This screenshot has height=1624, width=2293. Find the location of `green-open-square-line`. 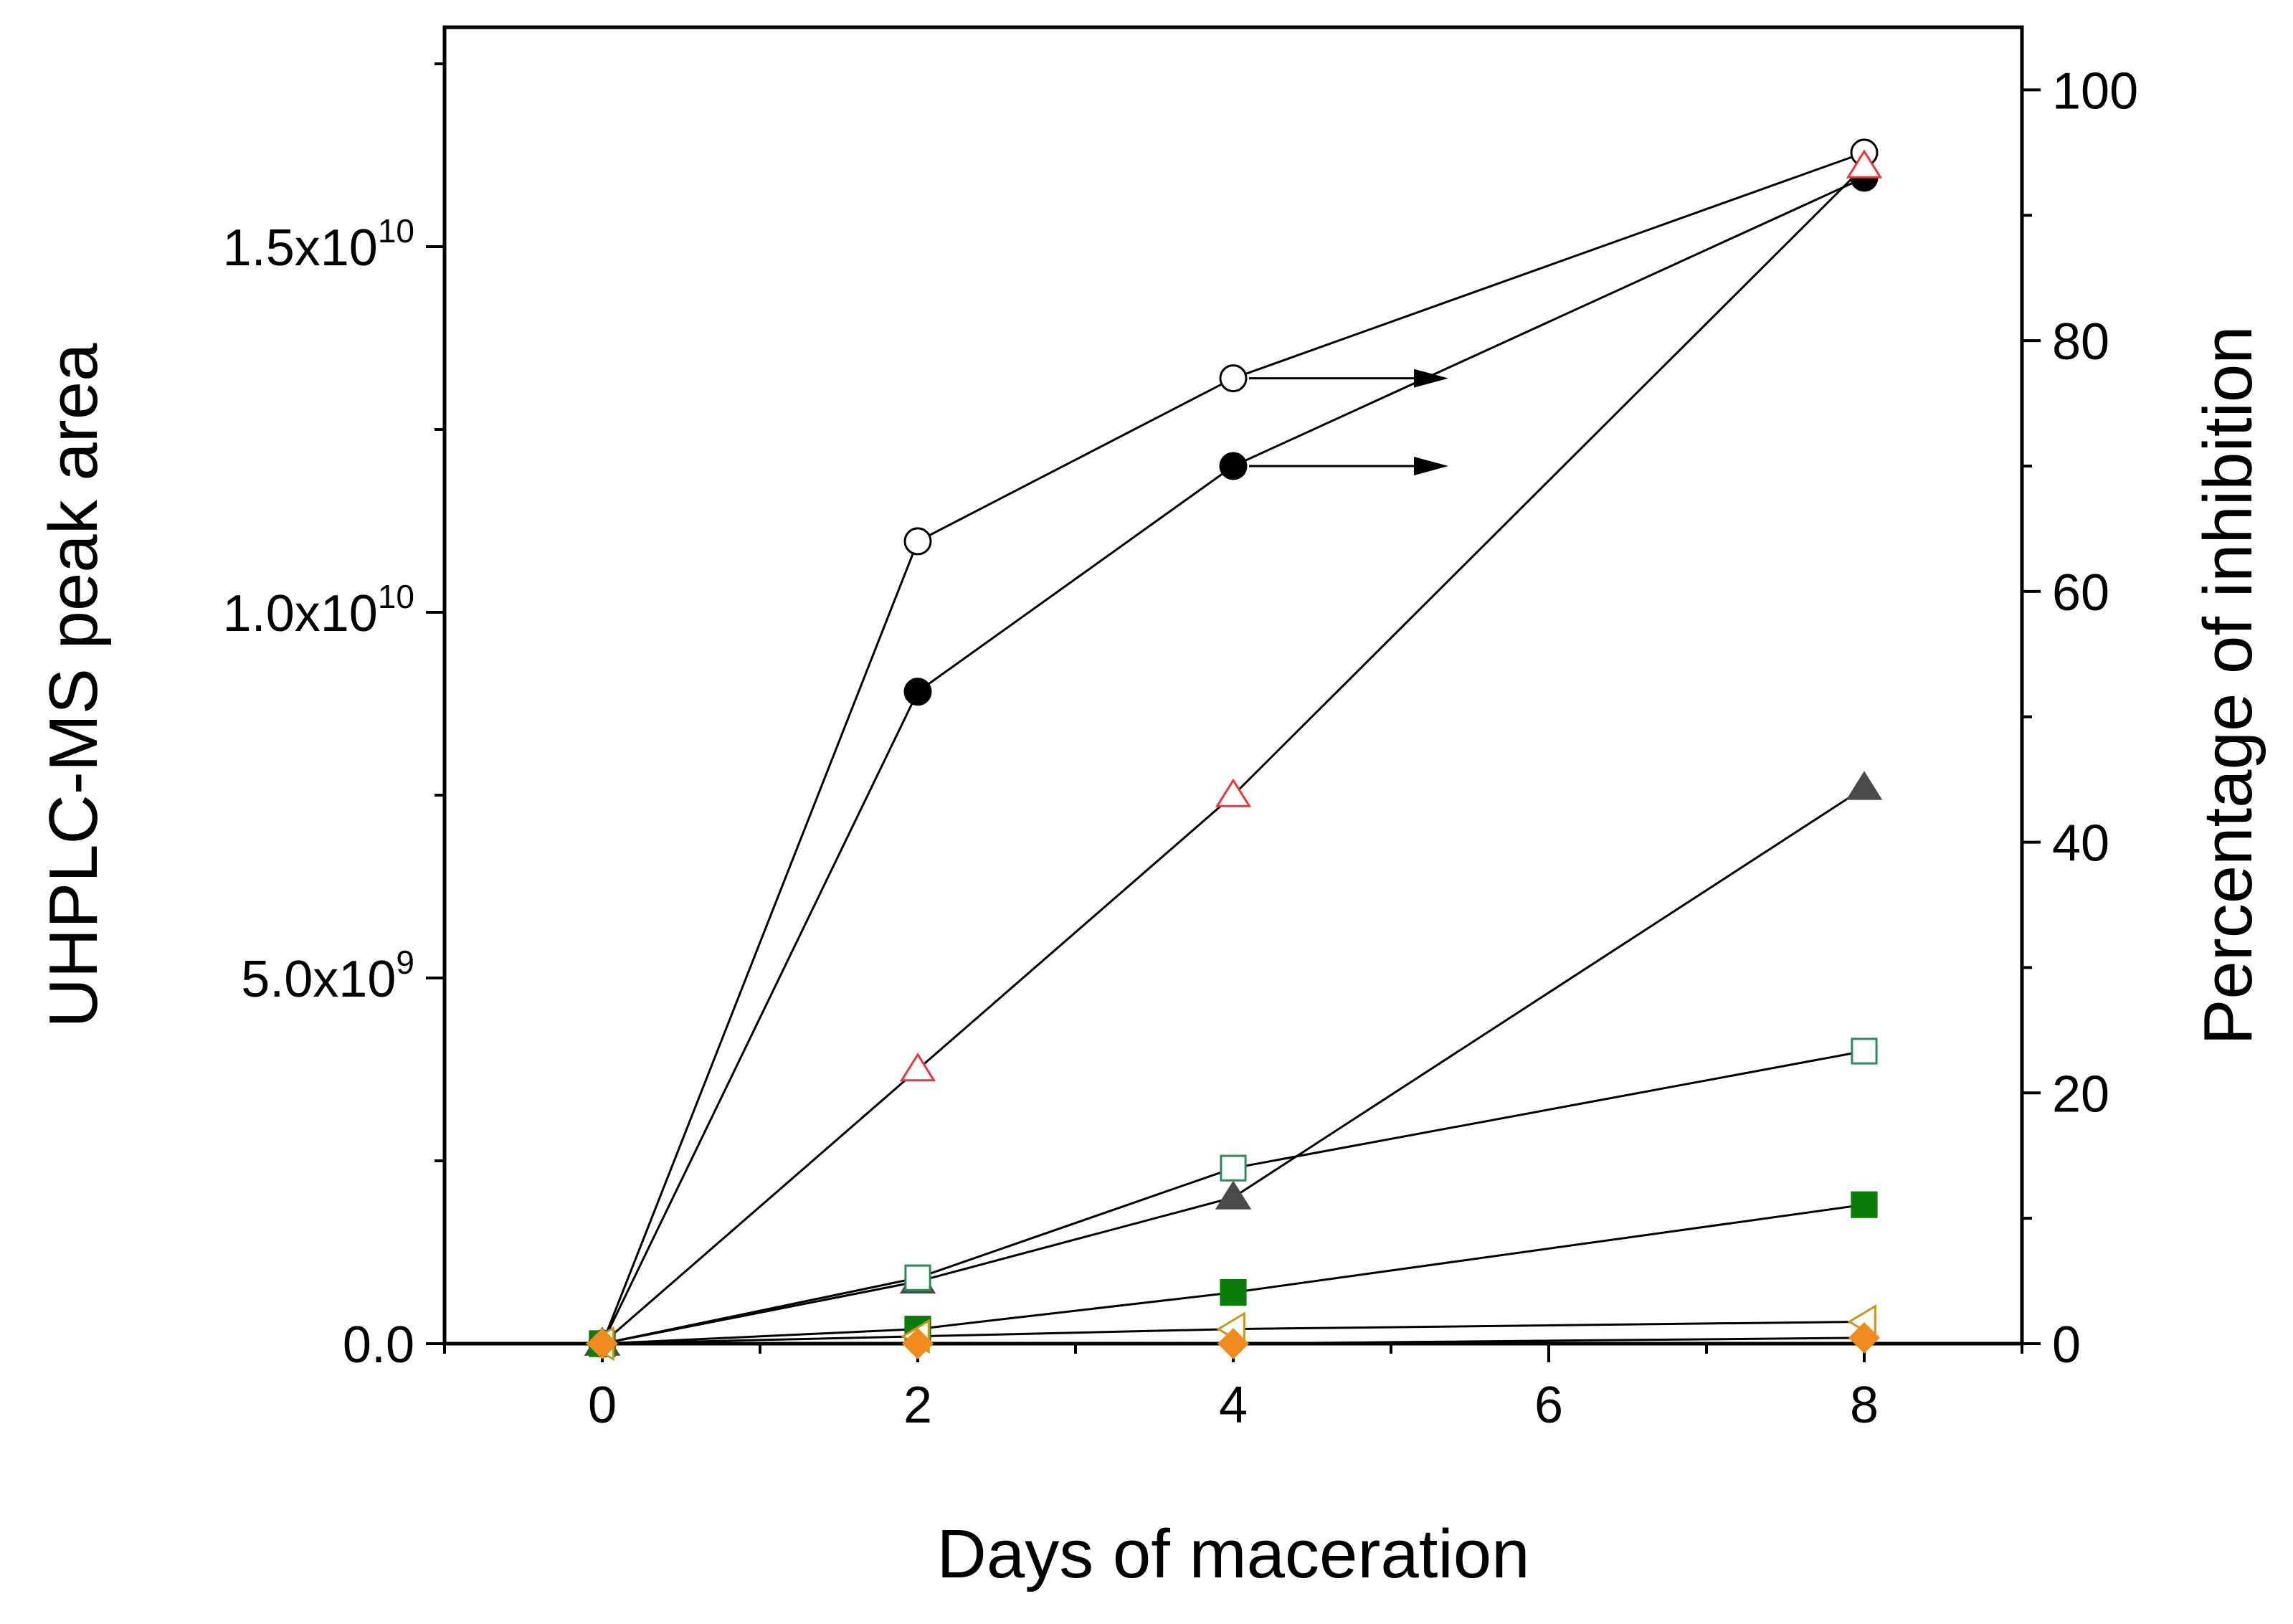

green-open-square-line is located at coordinates (1233, 1197).